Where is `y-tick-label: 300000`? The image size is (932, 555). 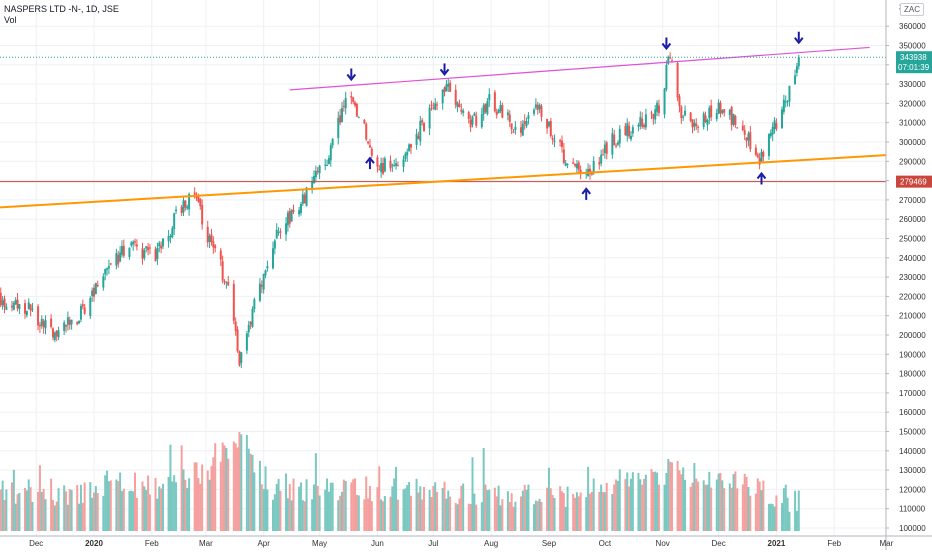 y-tick-label: 300000 is located at coordinates (912, 142).